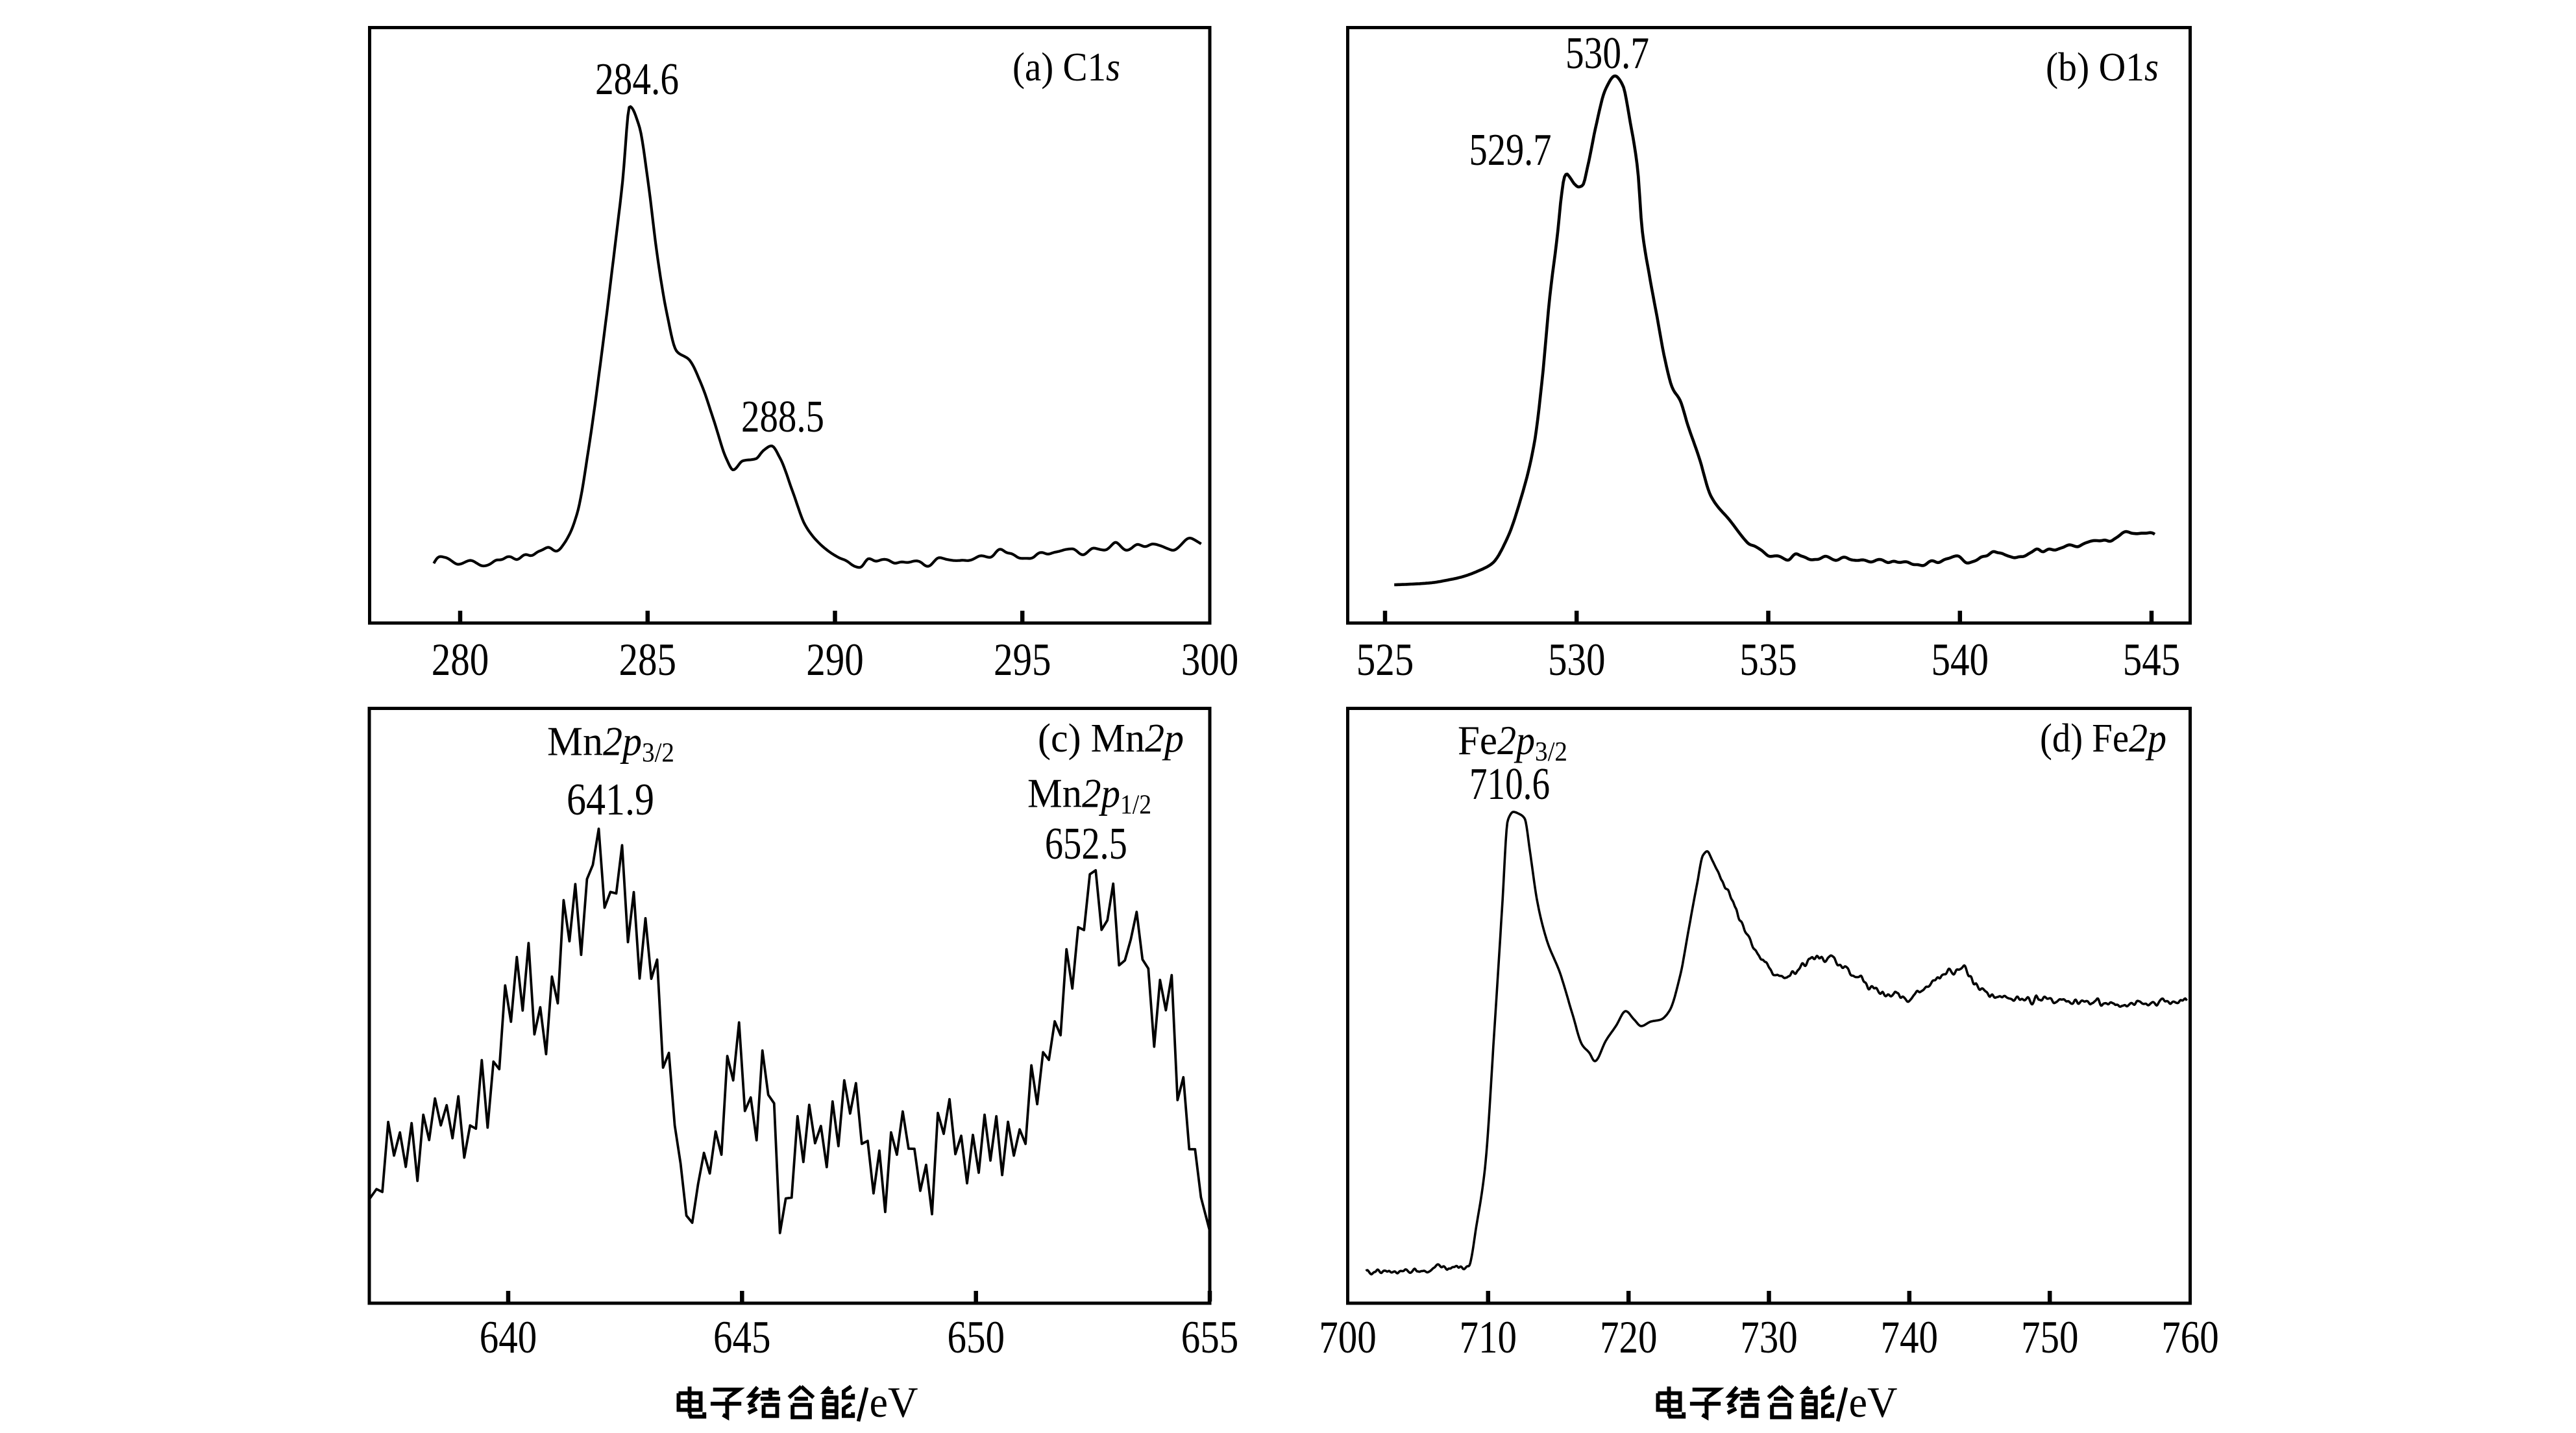 The image size is (2576, 1433). Describe the element at coordinates (1022, 660) in the screenshot. I see `svg-text: 295` at that location.